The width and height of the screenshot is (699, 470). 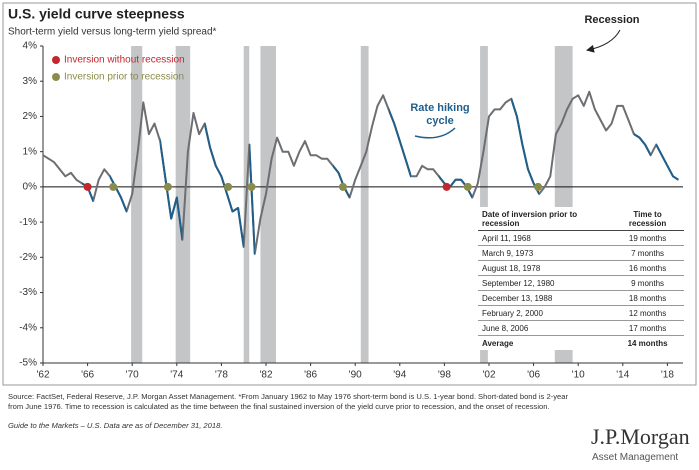 What do you see at coordinates (30, 116) in the screenshot?
I see `y-tick-label: 2%` at bounding box center [30, 116].